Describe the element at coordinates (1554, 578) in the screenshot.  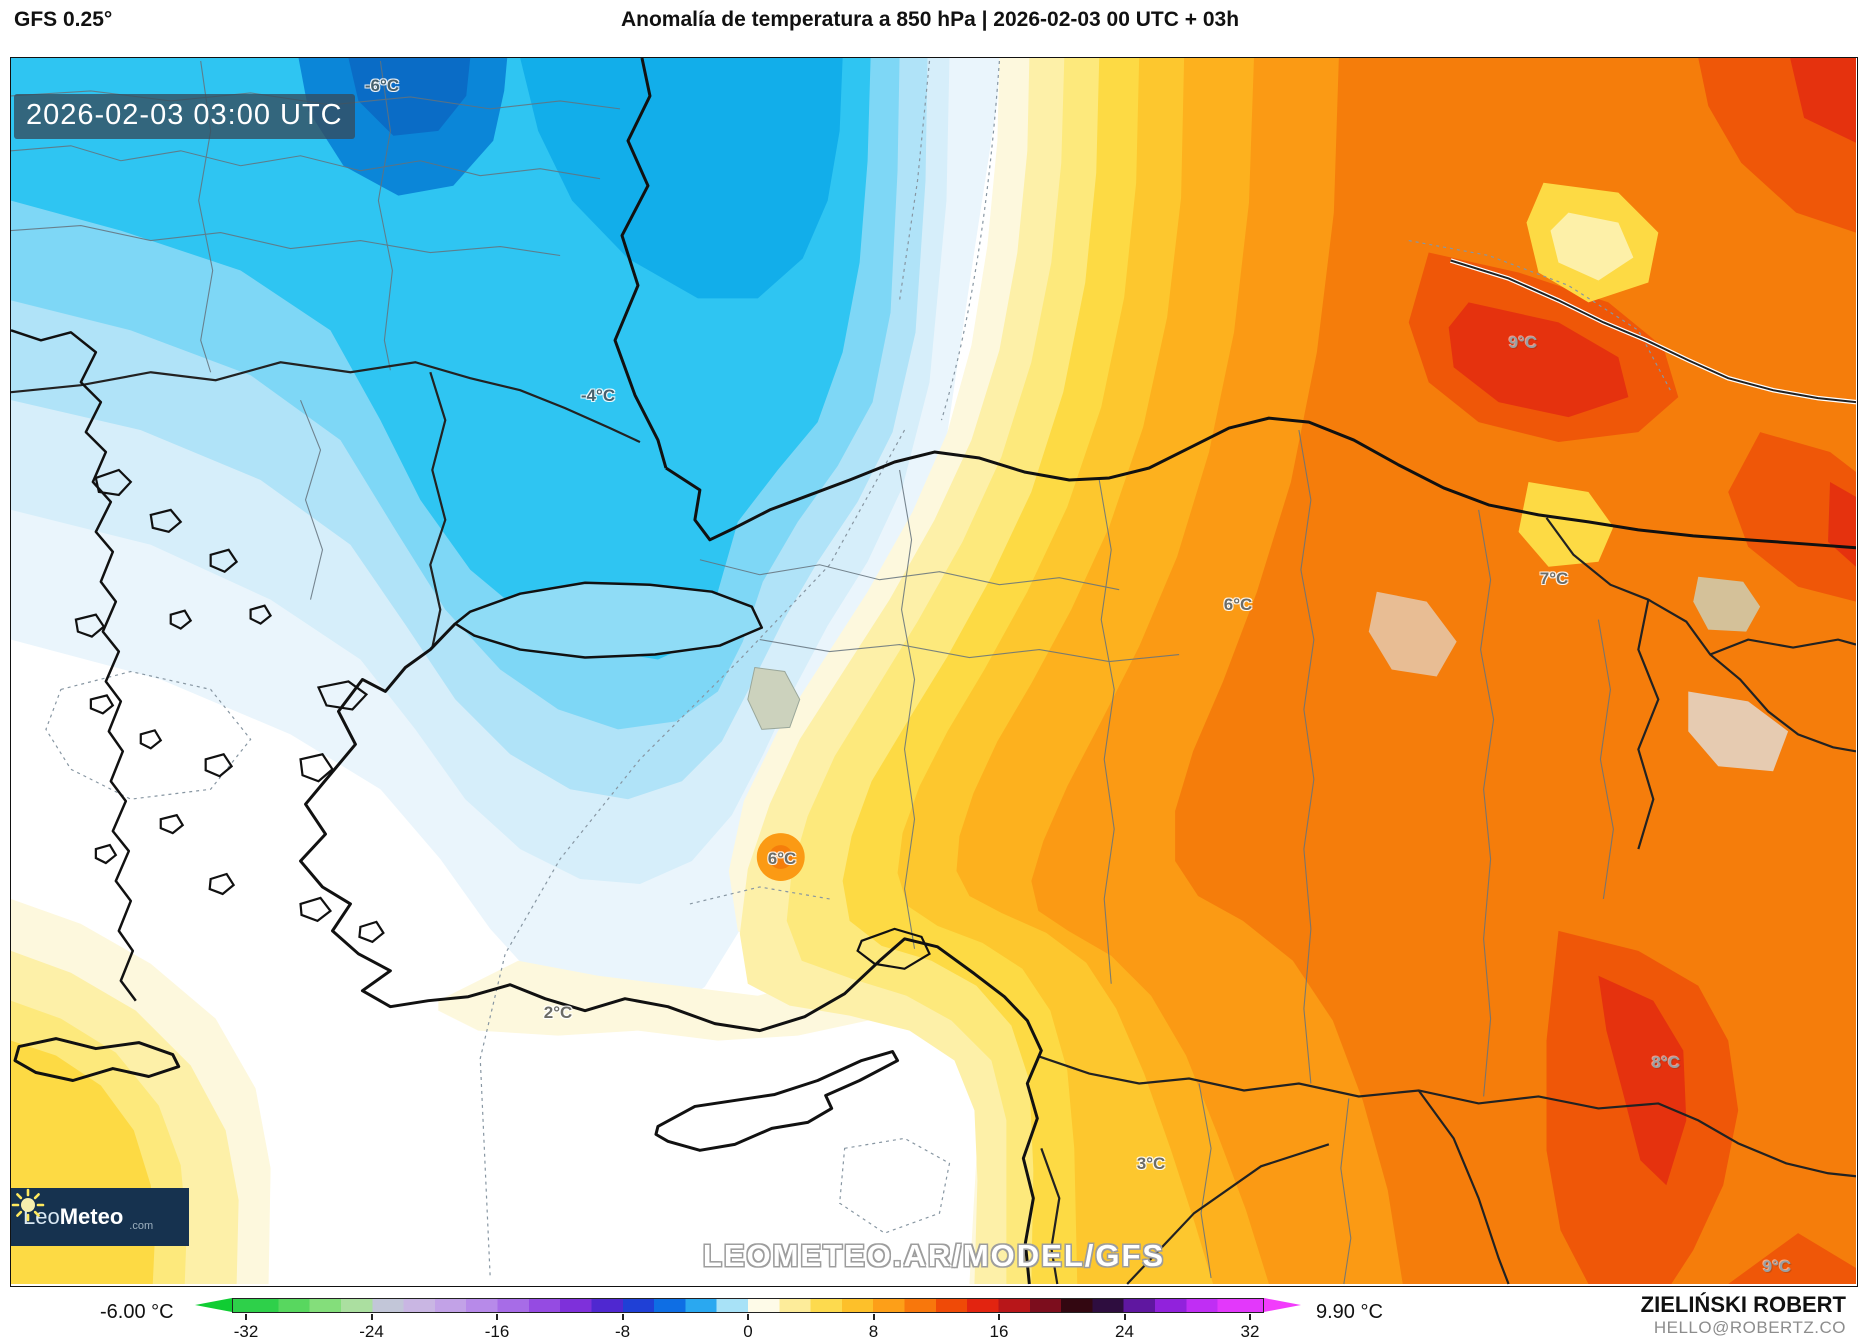
I see `contour-label: 7°C` at that location.